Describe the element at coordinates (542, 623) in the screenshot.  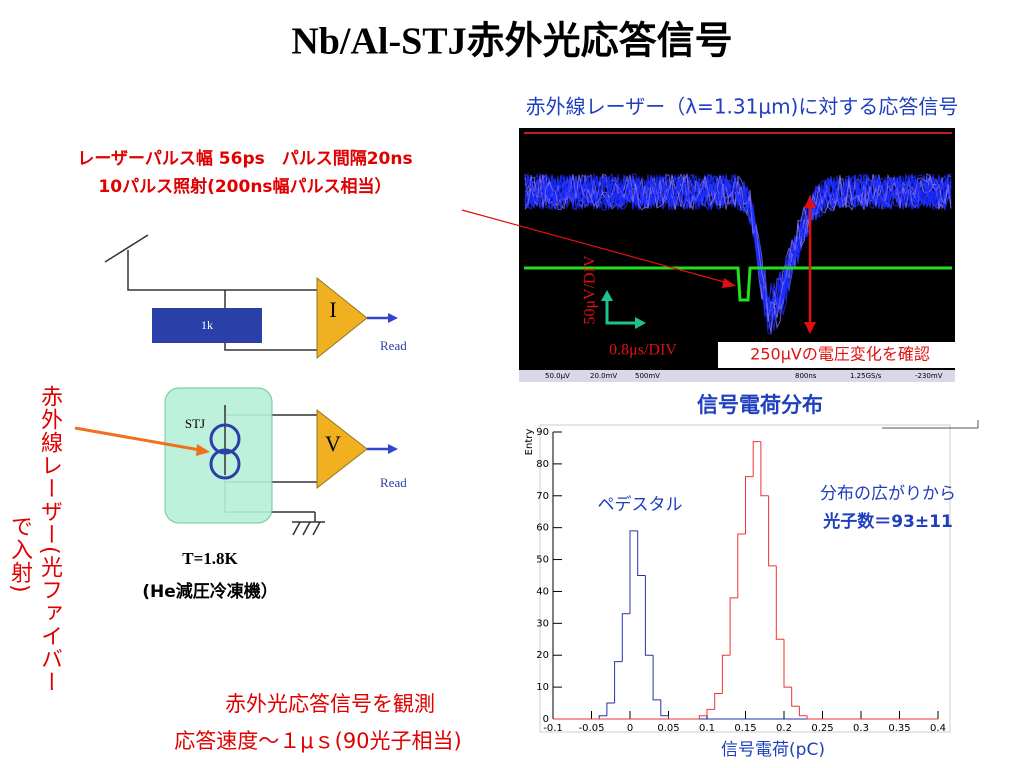
I see `y-tick-label: 30` at that location.